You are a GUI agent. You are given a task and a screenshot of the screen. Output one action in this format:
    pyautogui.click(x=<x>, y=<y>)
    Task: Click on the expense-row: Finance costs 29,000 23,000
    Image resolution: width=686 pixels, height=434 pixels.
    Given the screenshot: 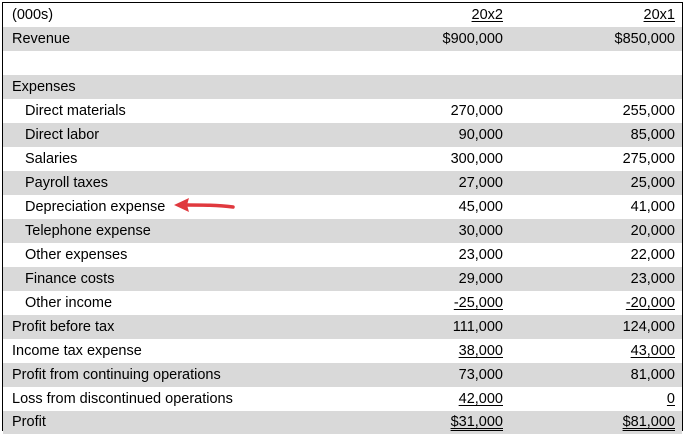 What is the action you would take?
    pyautogui.click(x=342, y=279)
    